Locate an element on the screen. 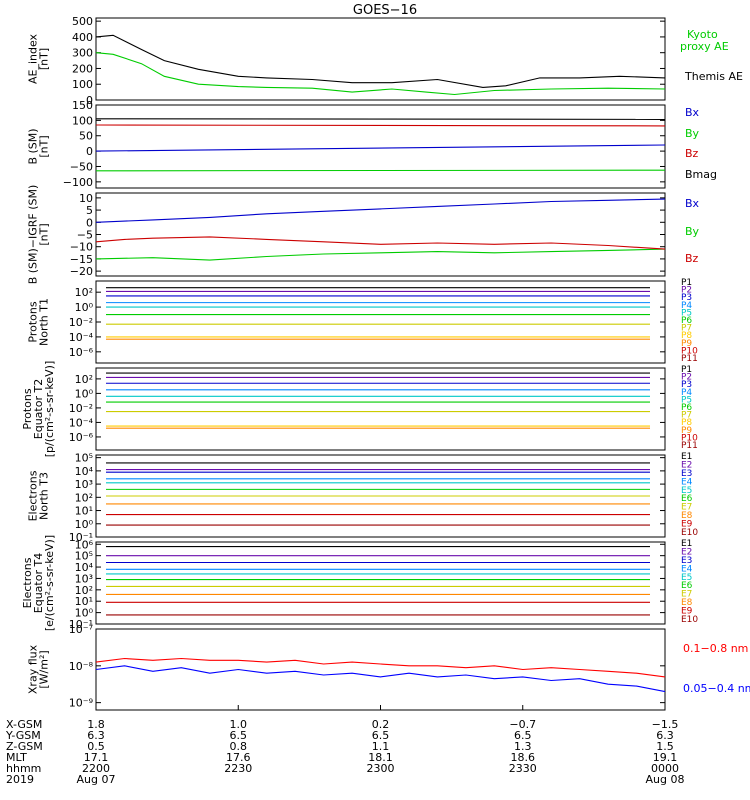 Image resolution: width=750 pixels, height=800 pixels. y-tick-label: −10 is located at coordinates (81, 247).